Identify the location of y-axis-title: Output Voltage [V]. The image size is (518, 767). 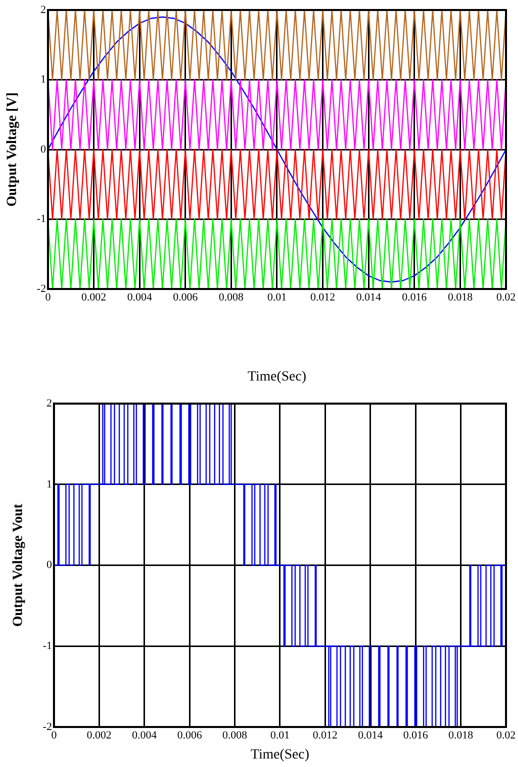
(12, 149).